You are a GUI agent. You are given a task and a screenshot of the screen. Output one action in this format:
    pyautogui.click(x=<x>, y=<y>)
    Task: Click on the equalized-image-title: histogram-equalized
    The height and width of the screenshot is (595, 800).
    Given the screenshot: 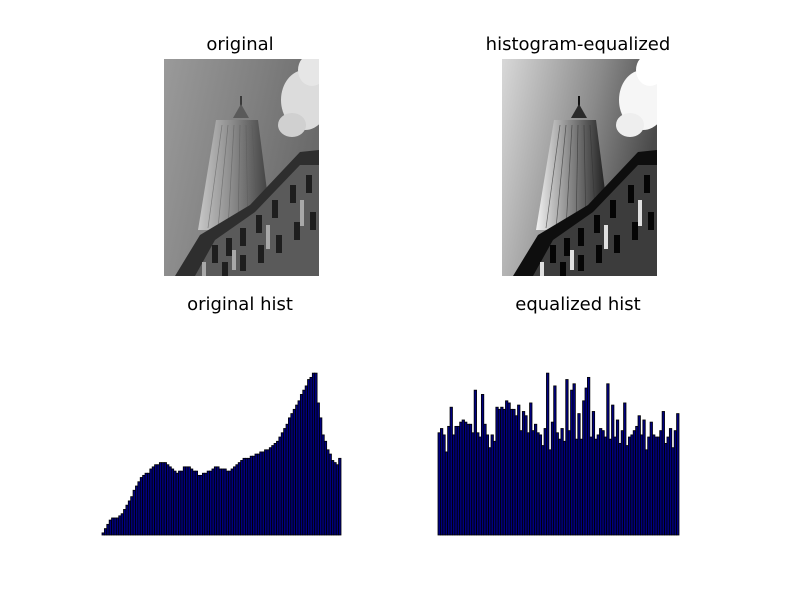 What is the action you would take?
    pyautogui.click(x=578, y=44)
    